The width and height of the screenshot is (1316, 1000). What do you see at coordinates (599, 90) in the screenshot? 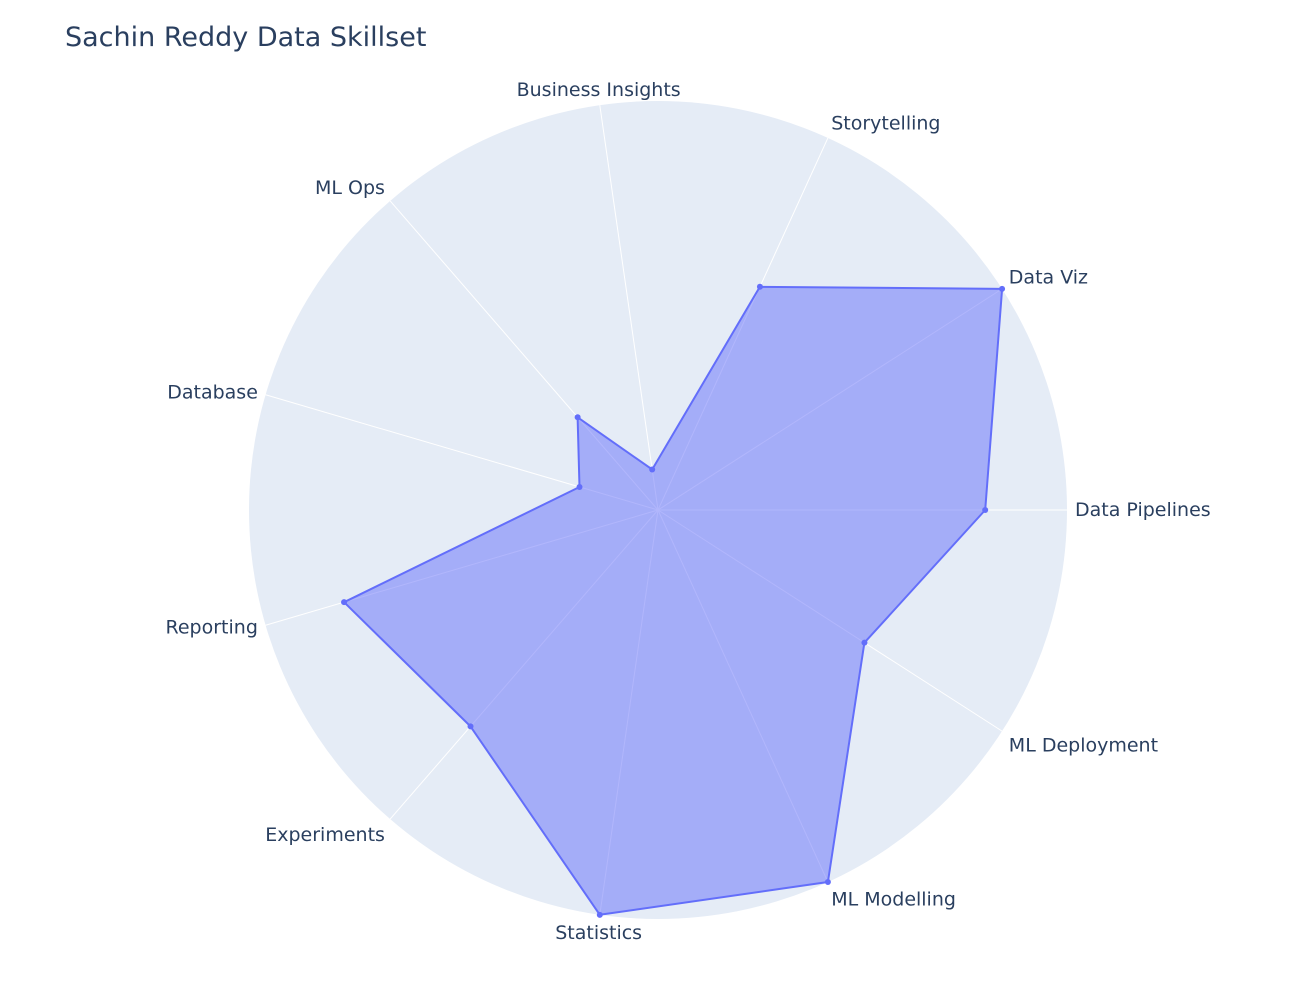
I see `axis-label-business-insights: Business Insights` at bounding box center [599, 90].